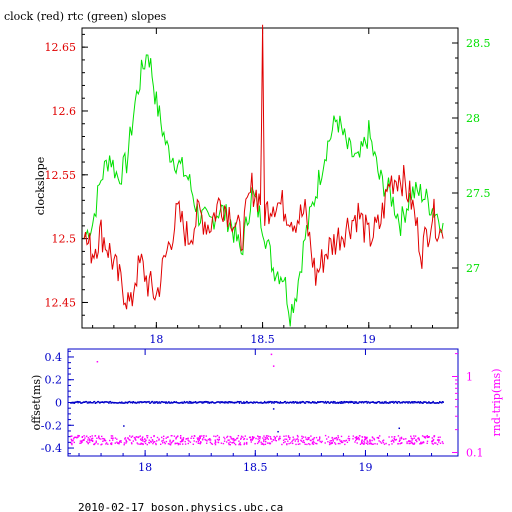 The image size is (512, 512). What do you see at coordinates (255, 467) in the screenshot?
I see `bottom-x-tick-label: 18.5` at bounding box center [255, 467].